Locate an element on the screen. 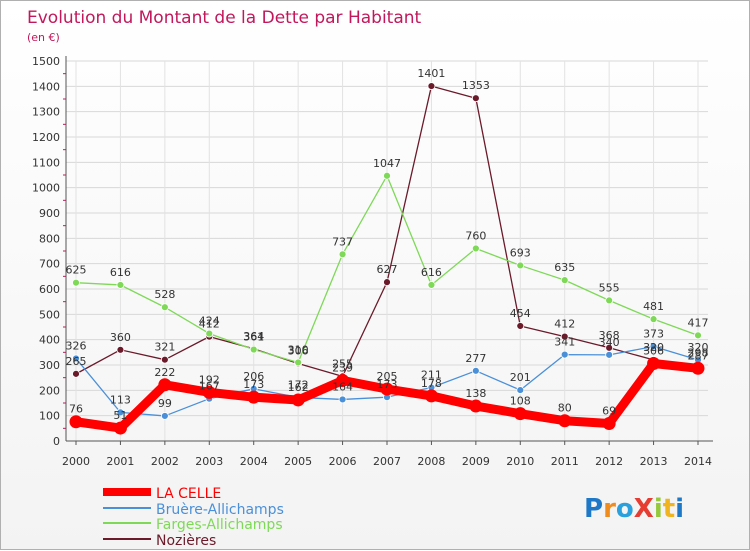  x-tick-label: 2007 is located at coordinates (387, 461).